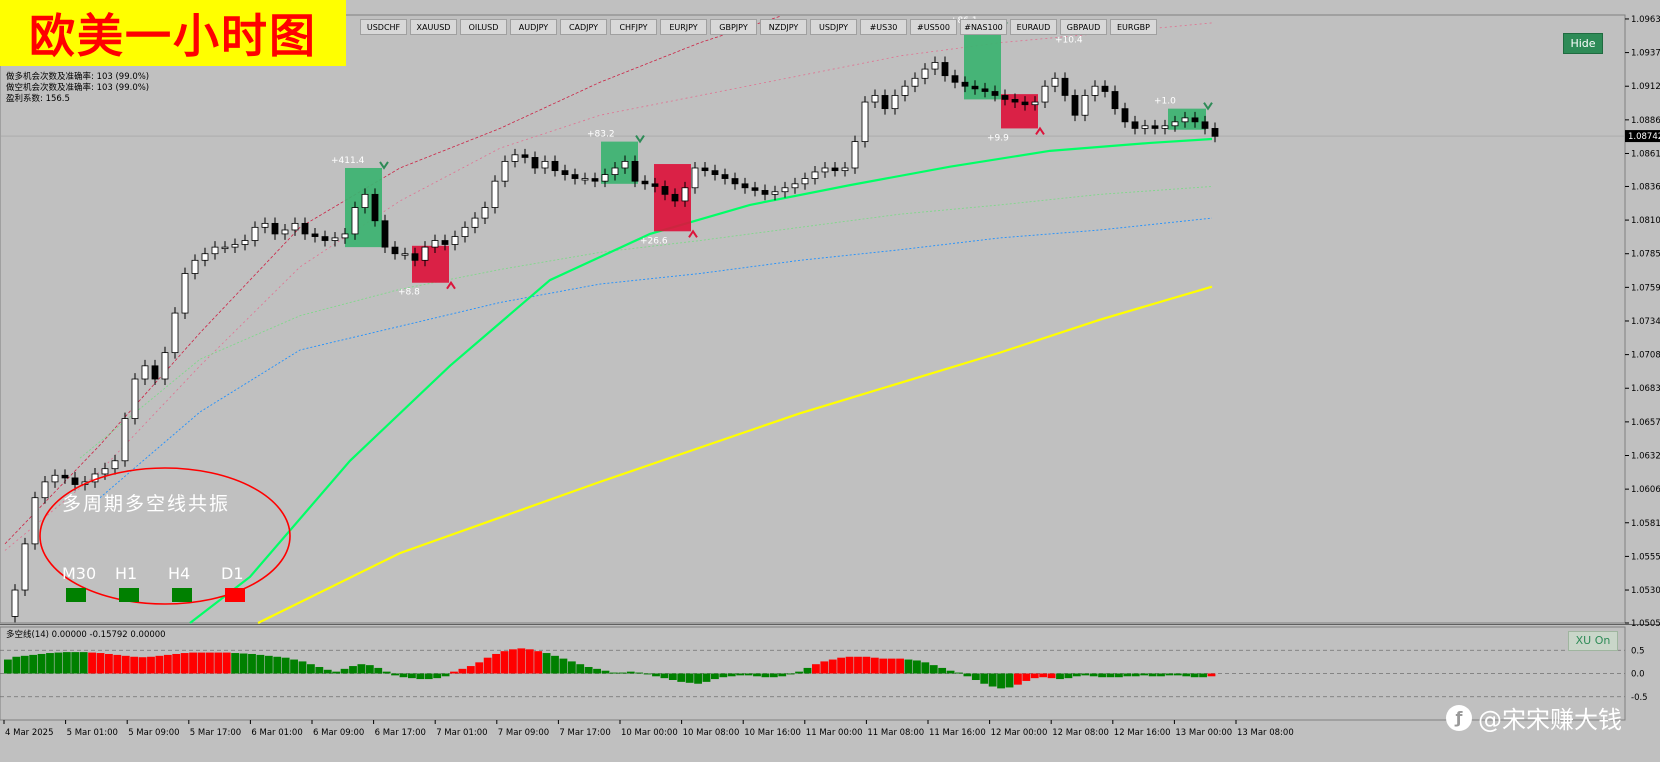 The width and height of the screenshot is (1660, 762). I want to click on hide-button: Hide, so click(1583, 43).